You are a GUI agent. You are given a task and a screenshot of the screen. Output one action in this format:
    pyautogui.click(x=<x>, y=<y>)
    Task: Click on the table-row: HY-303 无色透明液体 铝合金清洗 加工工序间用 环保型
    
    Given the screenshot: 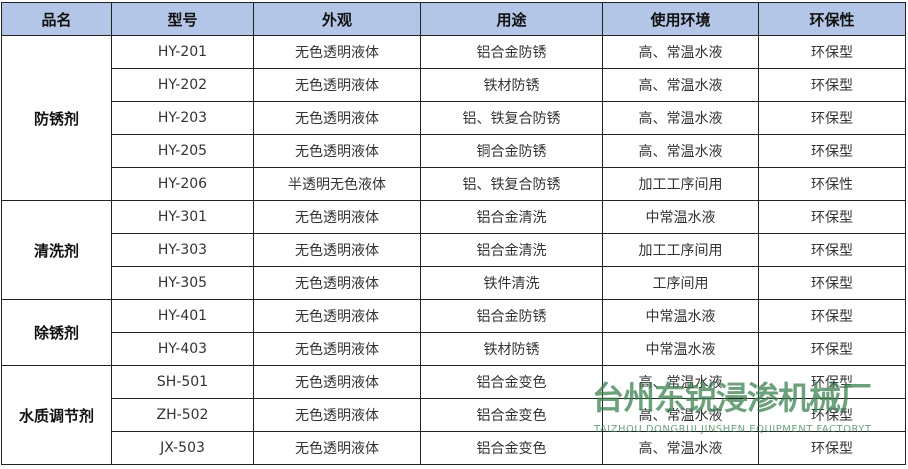 What is the action you would take?
    pyautogui.click(x=454, y=250)
    